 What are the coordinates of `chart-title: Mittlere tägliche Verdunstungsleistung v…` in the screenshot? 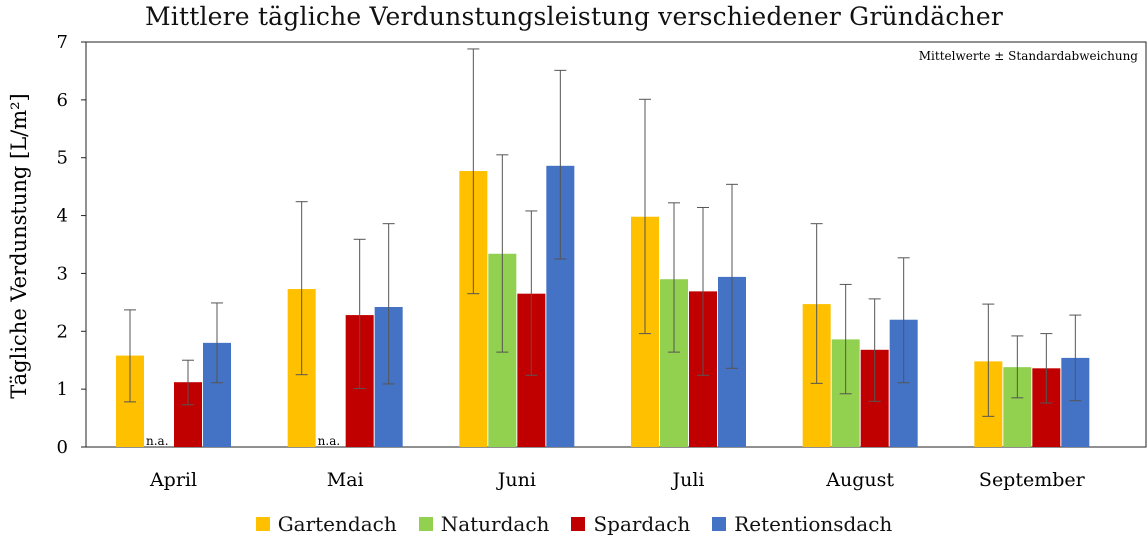 It's located at (574, 16).